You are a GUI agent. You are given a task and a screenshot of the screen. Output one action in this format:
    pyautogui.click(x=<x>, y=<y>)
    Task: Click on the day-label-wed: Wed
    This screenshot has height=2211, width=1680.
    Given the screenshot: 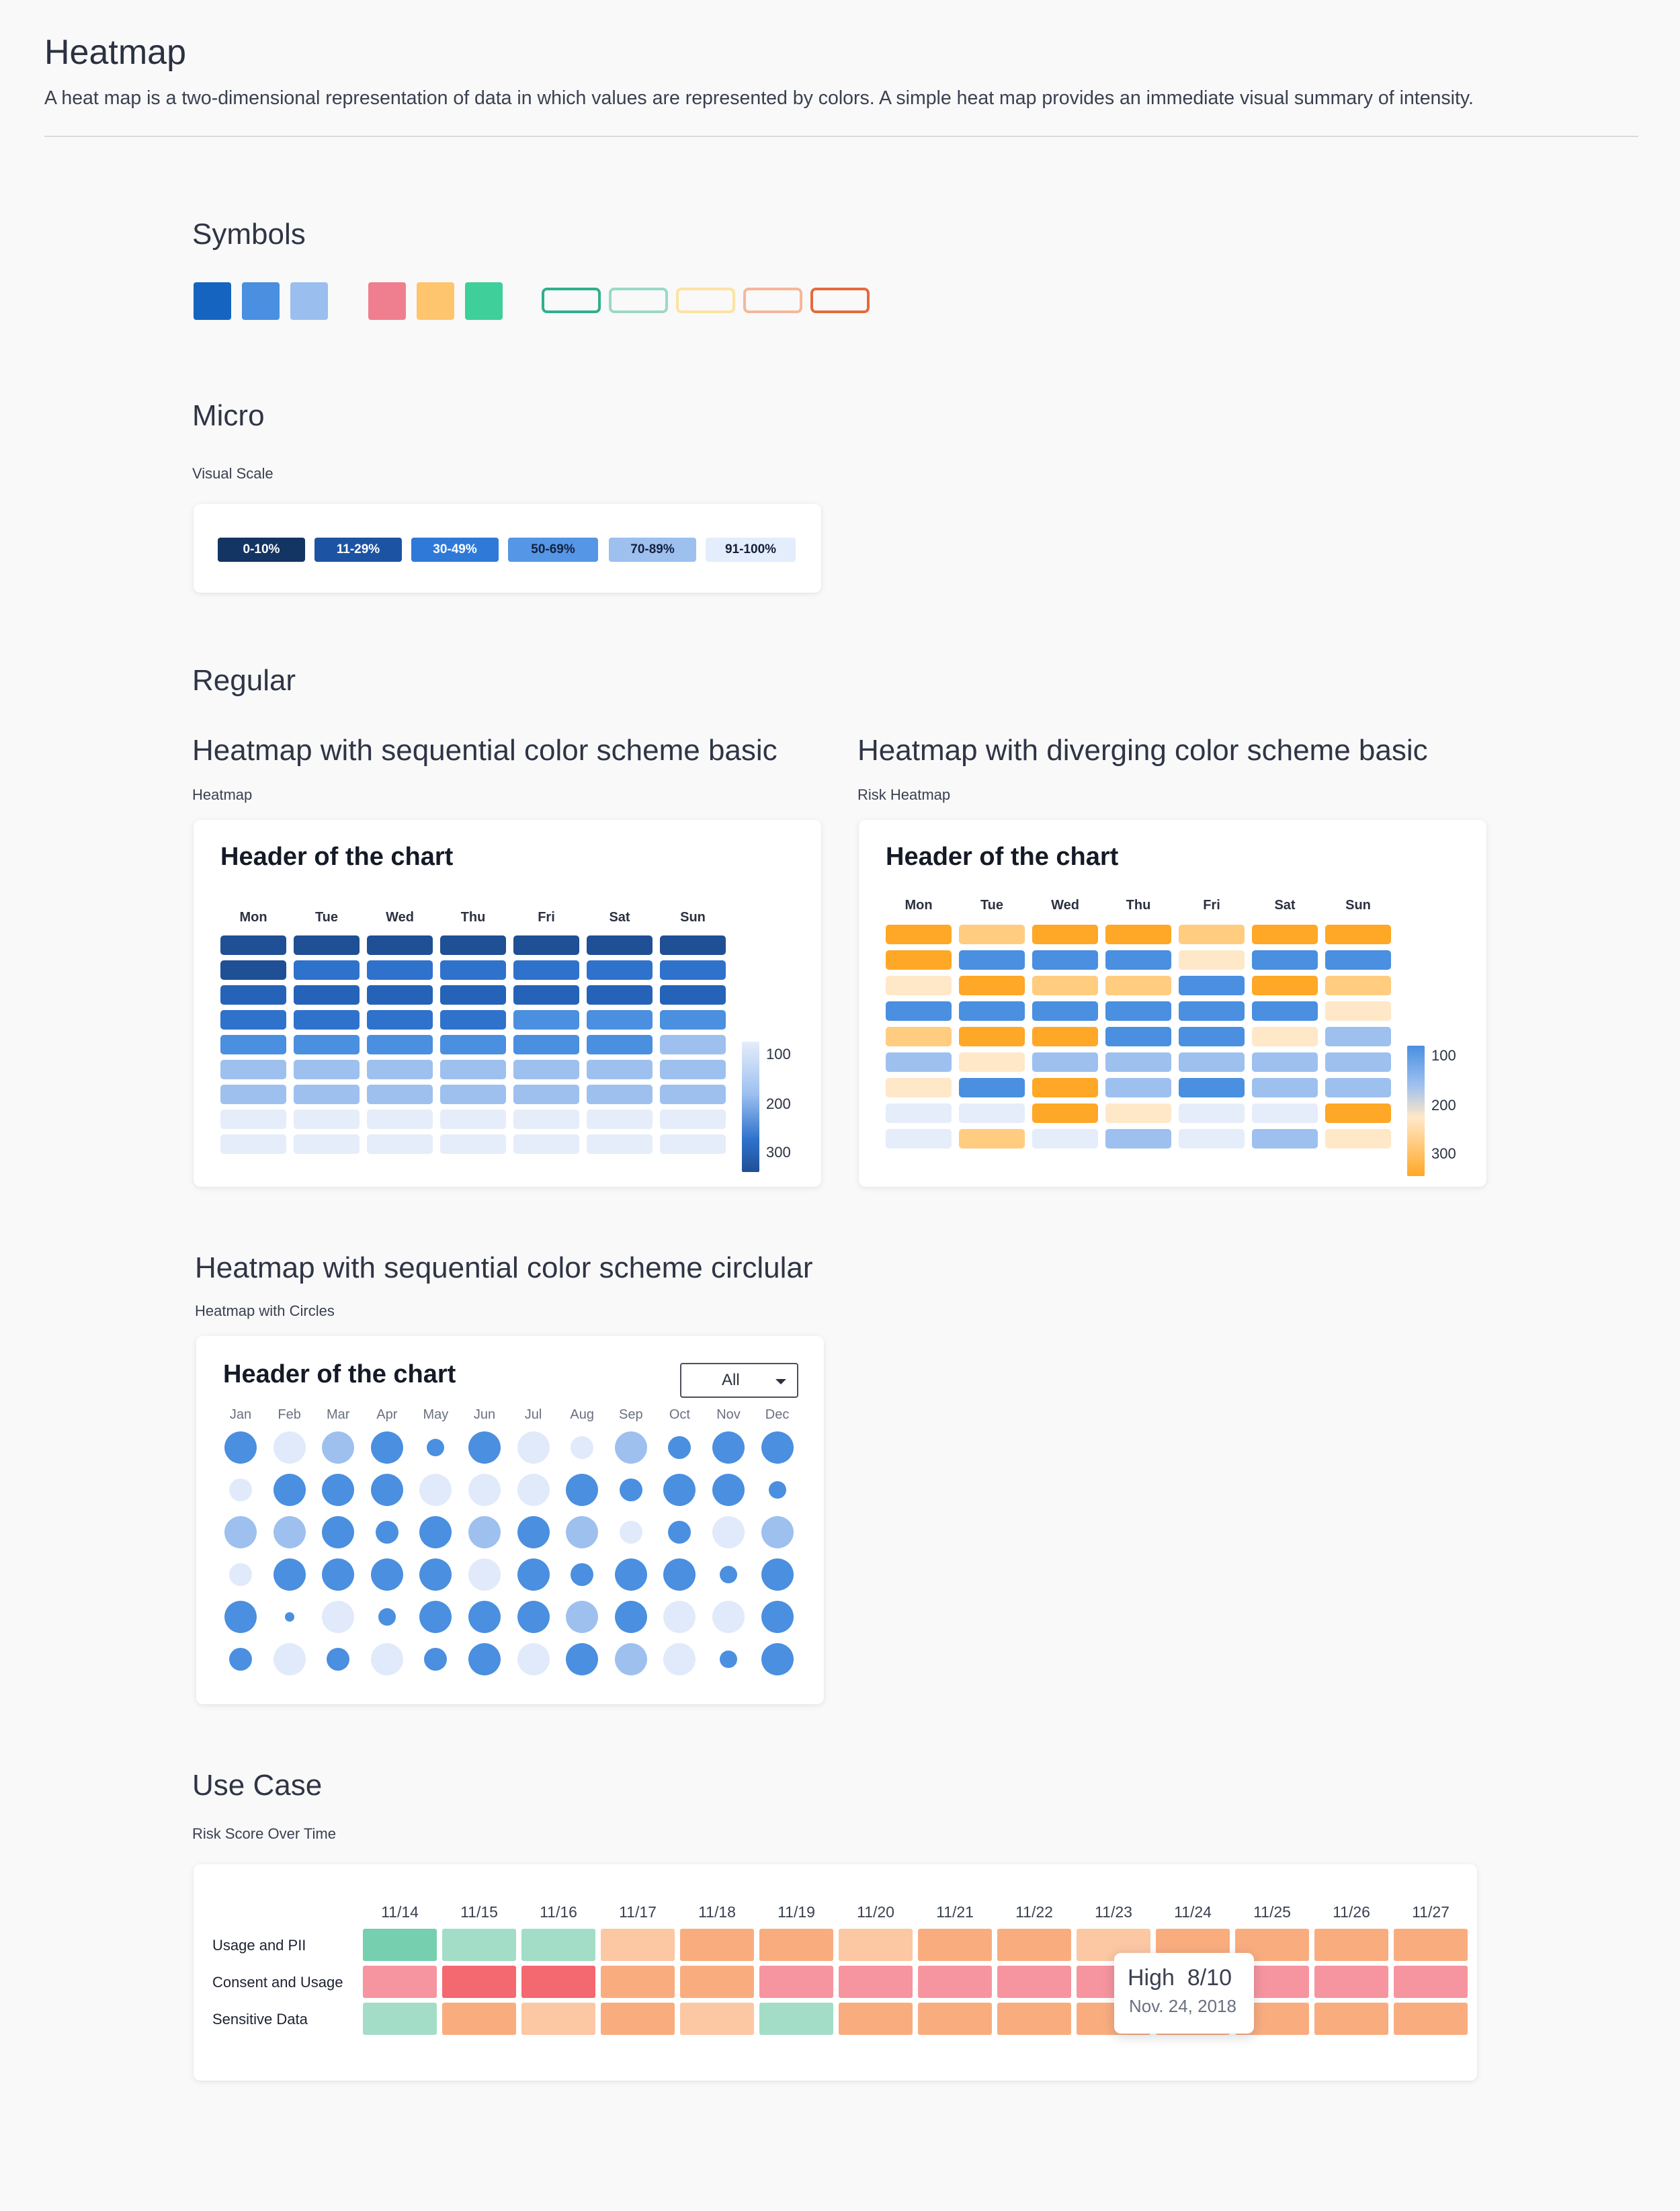 What is the action you would take?
    pyautogui.click(x=400, y=917)
    